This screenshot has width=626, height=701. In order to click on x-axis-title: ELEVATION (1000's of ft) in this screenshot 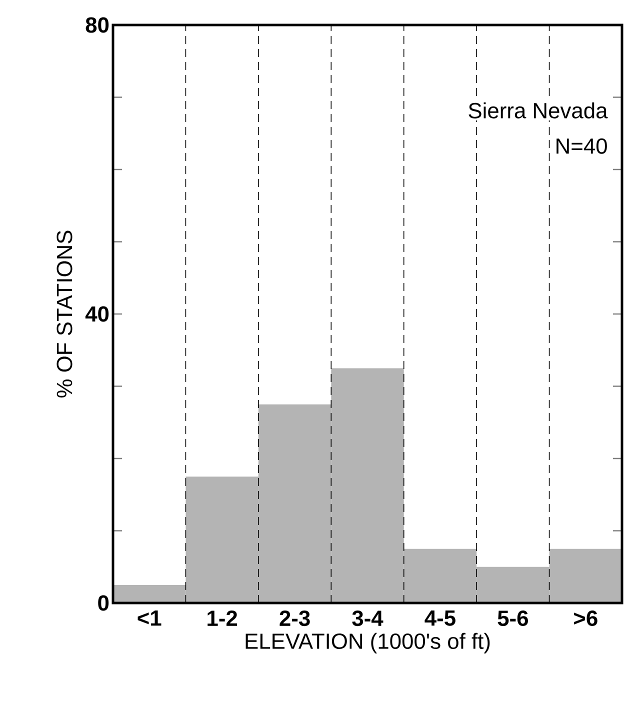, I will do `click(368, 643)`.